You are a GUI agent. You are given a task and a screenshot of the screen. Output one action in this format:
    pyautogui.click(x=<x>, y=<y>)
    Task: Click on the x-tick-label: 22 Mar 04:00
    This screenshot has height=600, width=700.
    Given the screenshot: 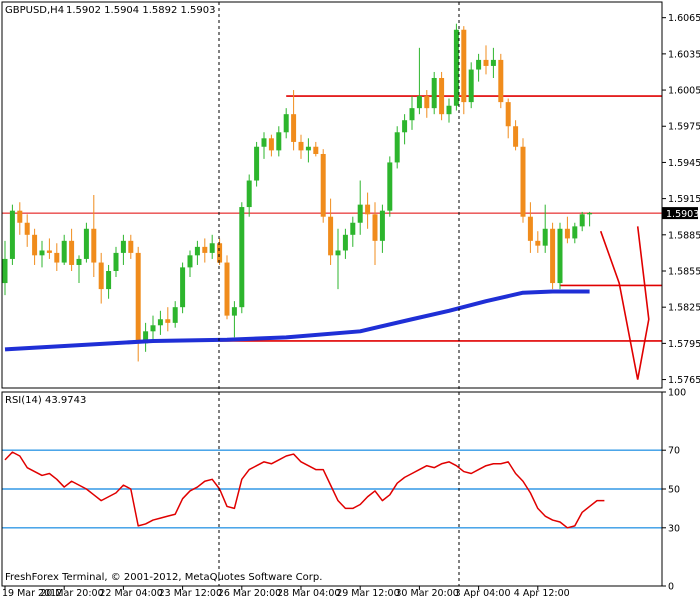 What is the action you would take?
    pyautogui.click(x=130, y=593)
    